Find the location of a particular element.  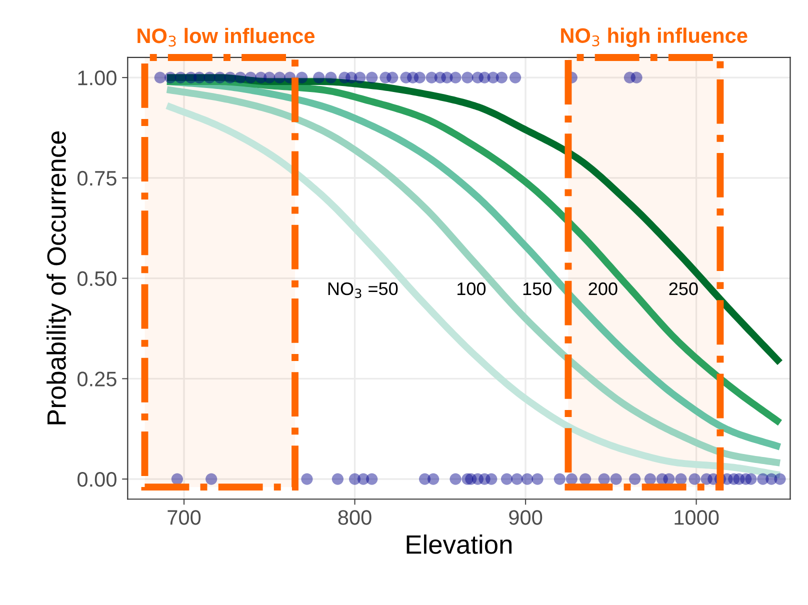

y-tick-label: 0.00 is located at coordinates (97, 479).